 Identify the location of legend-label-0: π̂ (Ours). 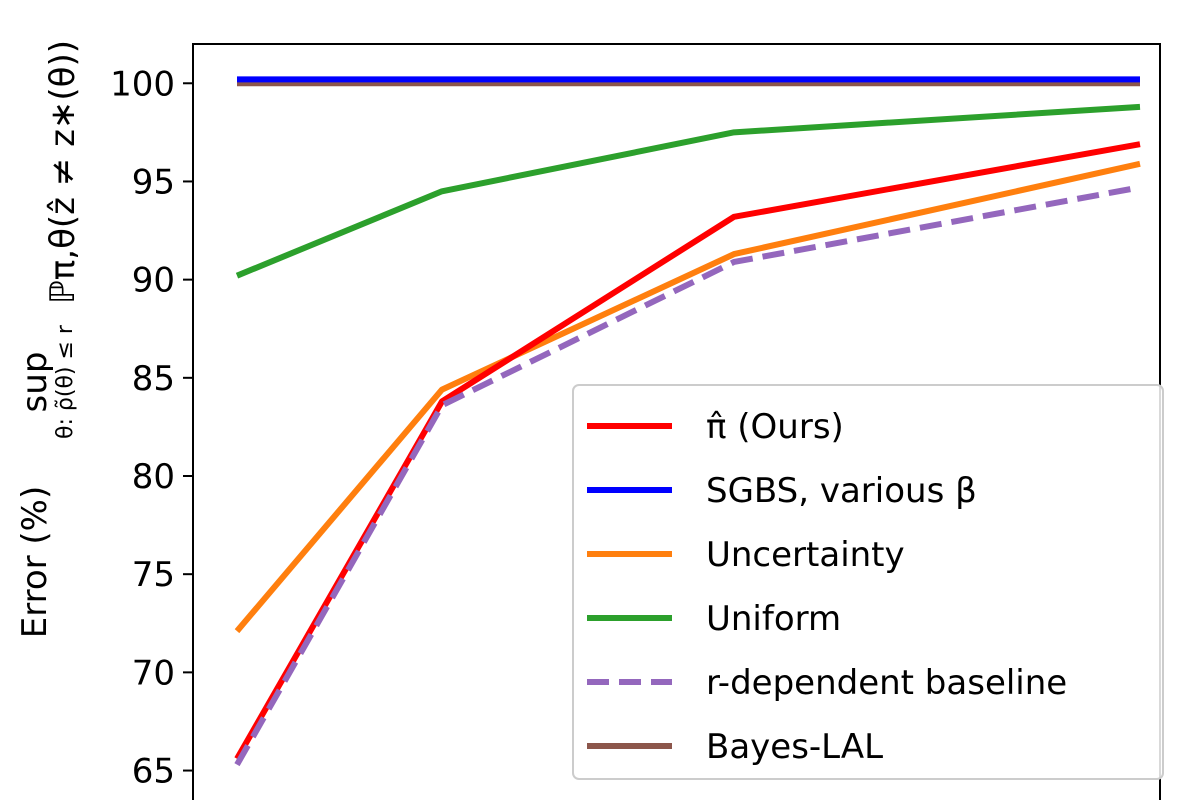
(775, 427).